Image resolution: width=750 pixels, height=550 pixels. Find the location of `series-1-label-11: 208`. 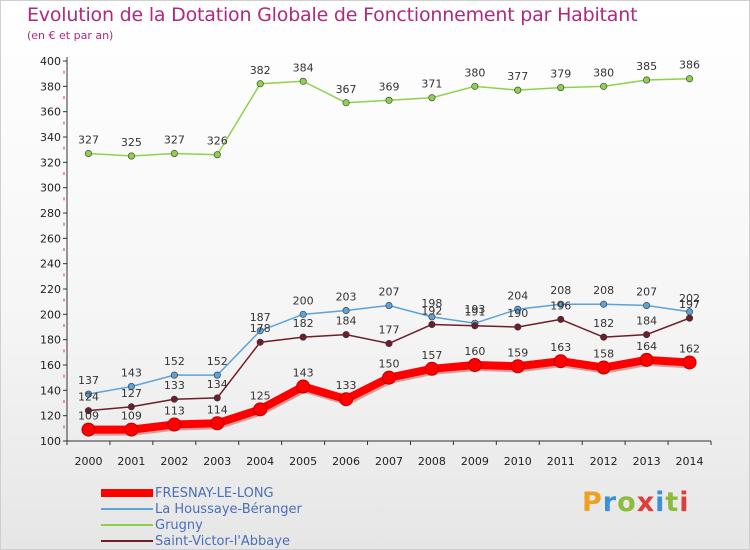

series-1-label-11: 208 is located at coordinates (560, 290).